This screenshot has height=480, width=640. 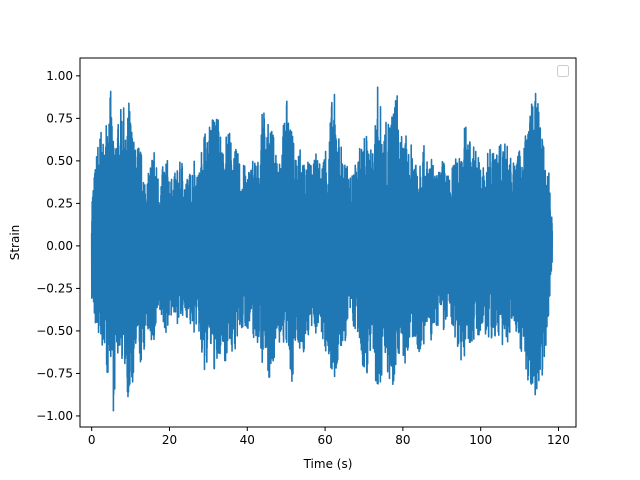 I want to click on x-axis-ticks: 0 20 40 60 80 100 120, so click(x=329, y=437).